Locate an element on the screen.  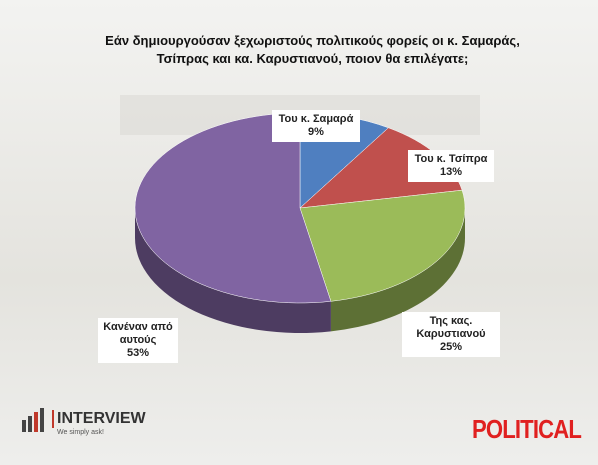
interview-logo-icon is located at coordinates (33, 420).